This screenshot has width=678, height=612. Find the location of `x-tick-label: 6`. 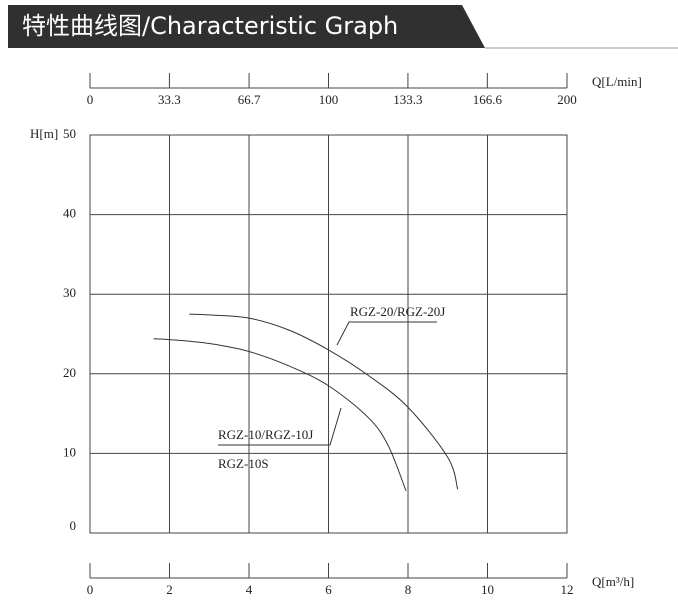

x-tick-label: 6 is located at coordinates (328, 589).